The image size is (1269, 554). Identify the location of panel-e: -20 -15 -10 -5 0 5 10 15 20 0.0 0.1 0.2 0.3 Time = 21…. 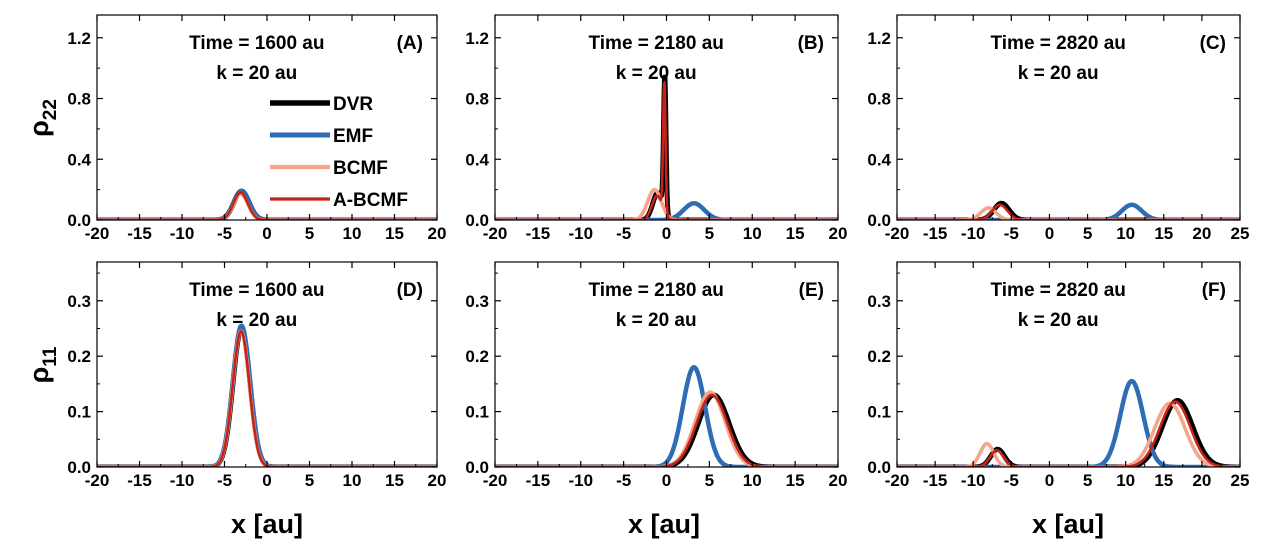
(656, 375).